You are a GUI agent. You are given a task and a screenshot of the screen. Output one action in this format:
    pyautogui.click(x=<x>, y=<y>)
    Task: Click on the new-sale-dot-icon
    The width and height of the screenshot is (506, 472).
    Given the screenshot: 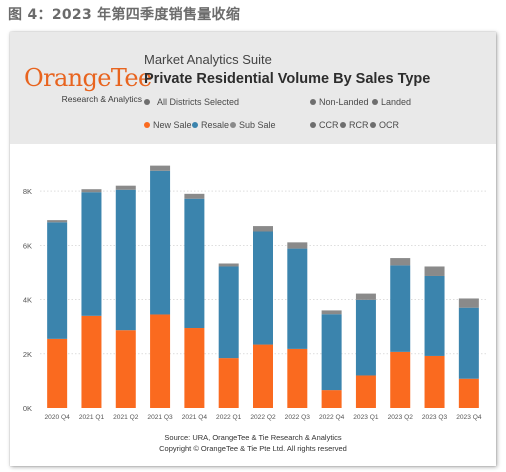 What is the action you would take?
    pyautogui.click(x=147, y=125)
    